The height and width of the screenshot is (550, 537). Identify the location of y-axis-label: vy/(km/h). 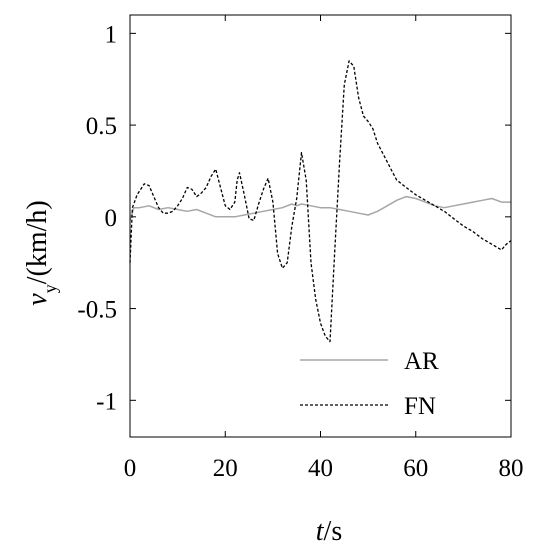
(41, 252).